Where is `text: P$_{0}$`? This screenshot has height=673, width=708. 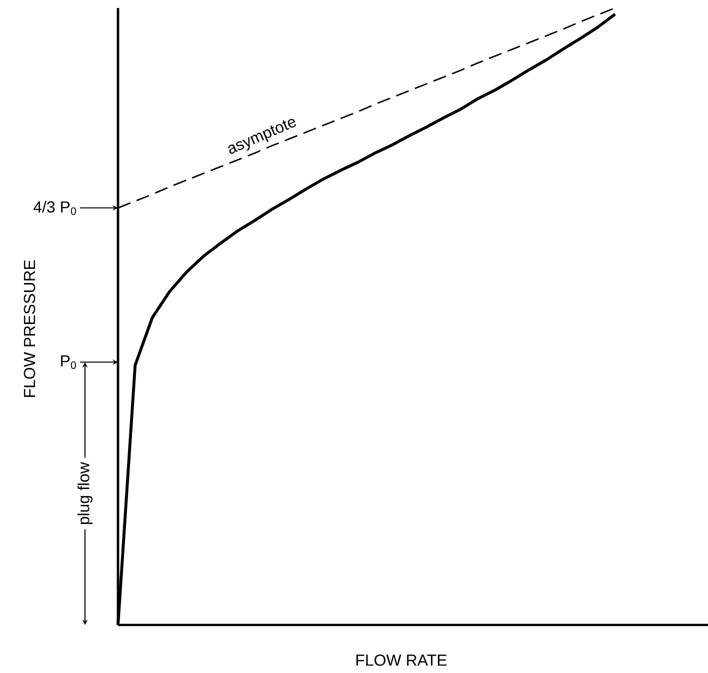
text: P$_{0}$ is located at coordinates (68, 362).